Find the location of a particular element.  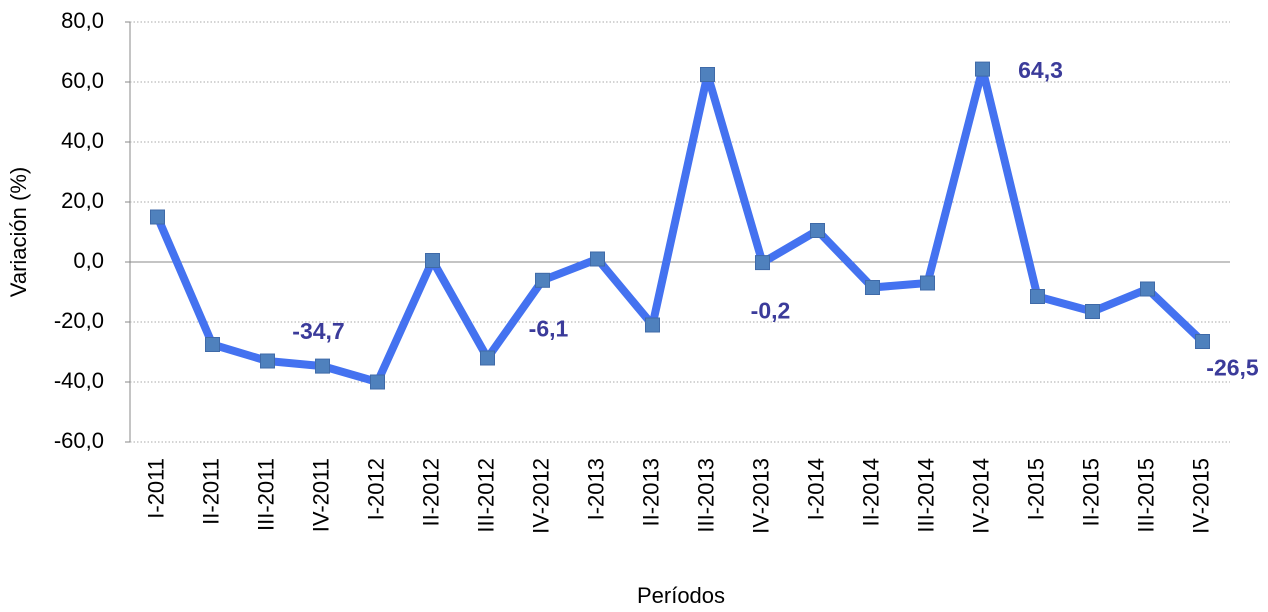

x-tick-label: IV-2011 is located at coordinates (320, 495).